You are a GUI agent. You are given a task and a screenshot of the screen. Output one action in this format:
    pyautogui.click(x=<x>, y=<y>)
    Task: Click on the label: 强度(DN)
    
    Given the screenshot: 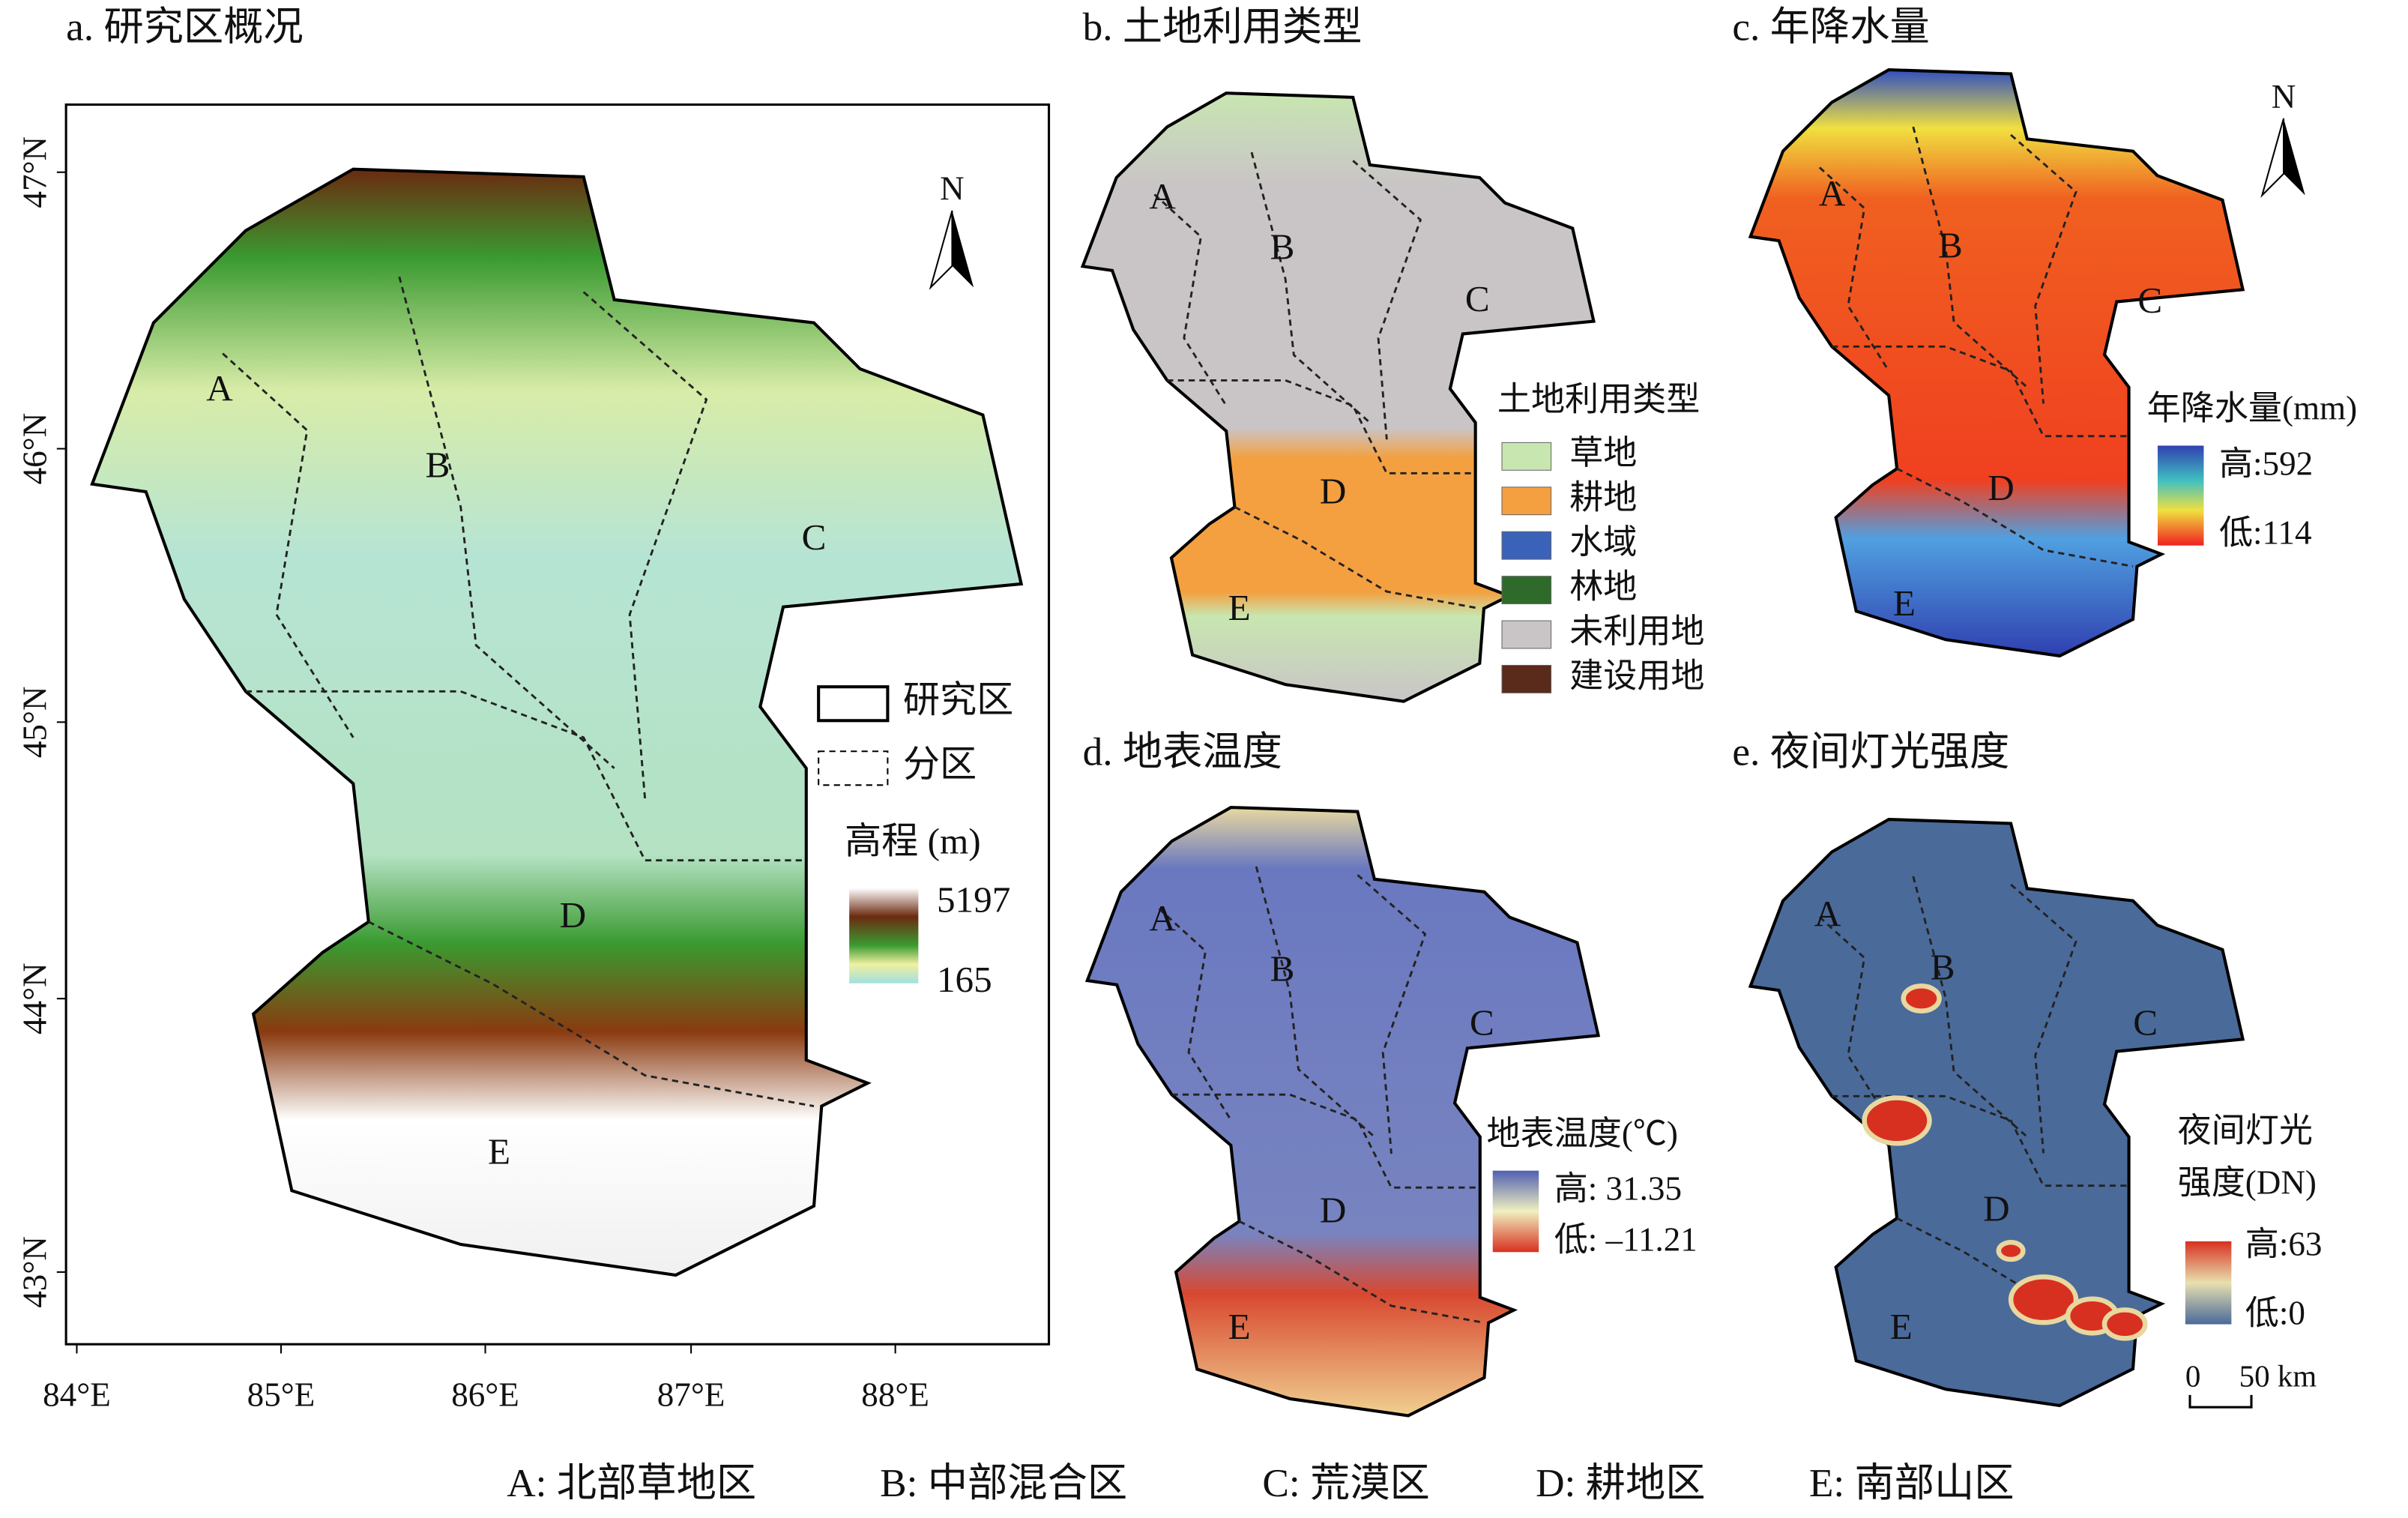 What is the action you would take?
    pyautogui.click(x=2247, y=1182)
    